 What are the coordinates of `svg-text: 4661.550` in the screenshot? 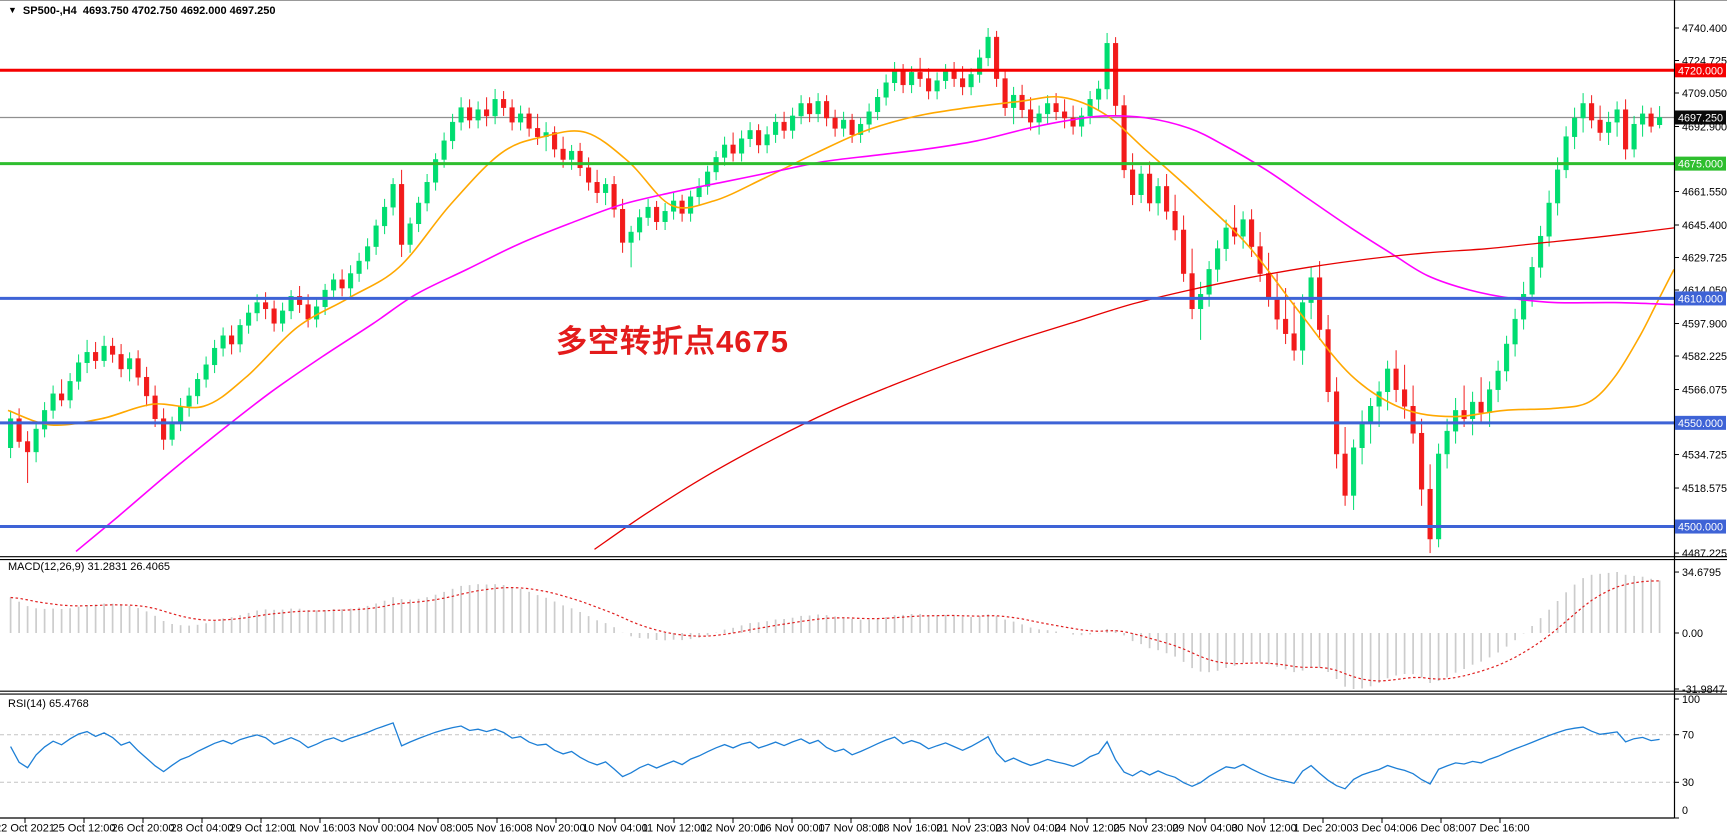 It's located at (1704, 192).